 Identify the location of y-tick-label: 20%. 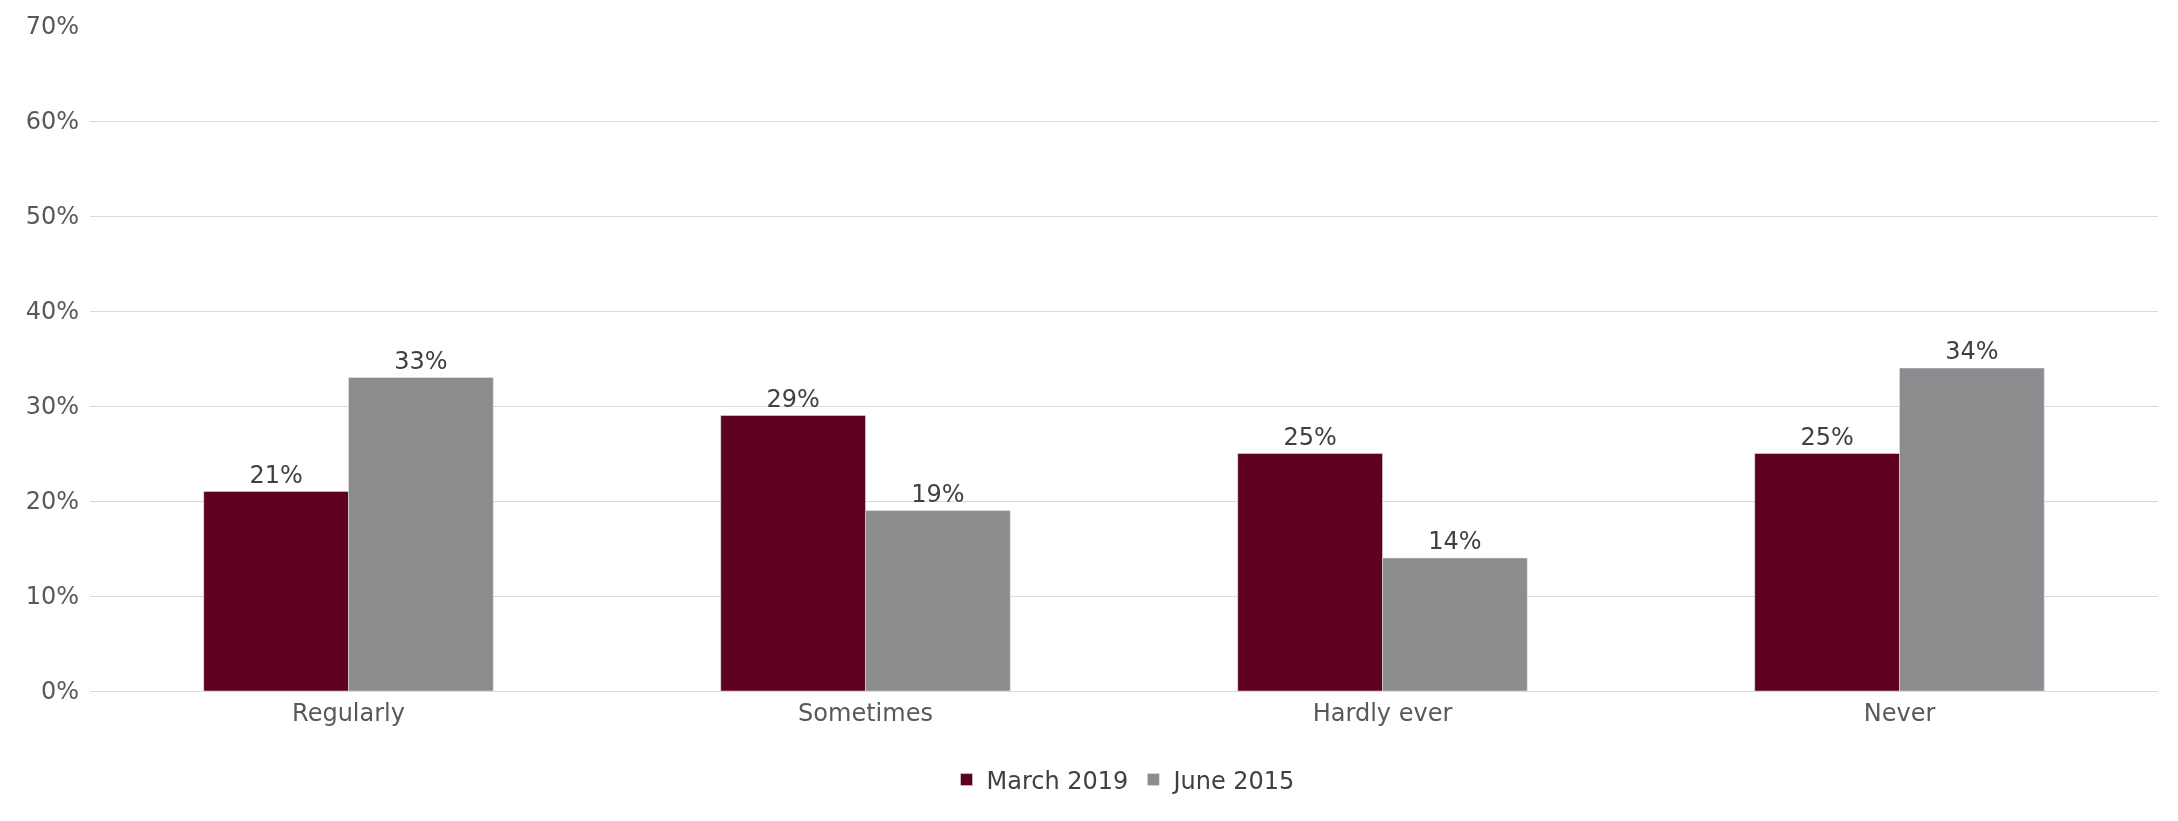
(52, 501).